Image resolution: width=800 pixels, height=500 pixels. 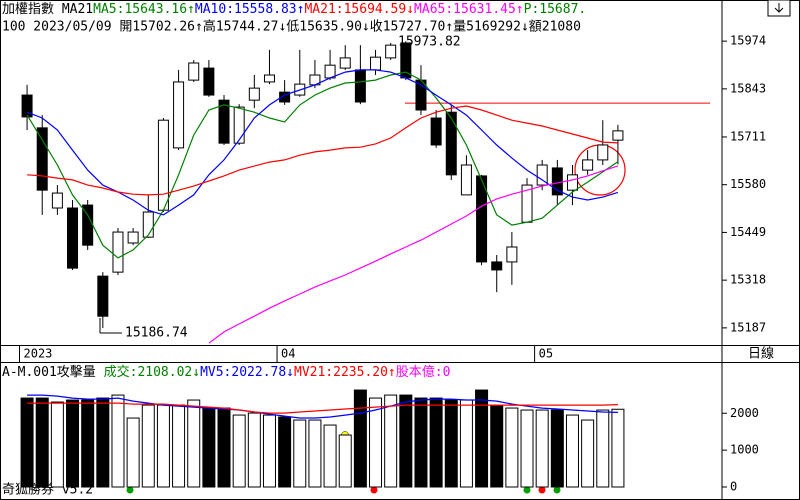 I want to click on y-tick-label: 15843, so click(x=748, y=88).